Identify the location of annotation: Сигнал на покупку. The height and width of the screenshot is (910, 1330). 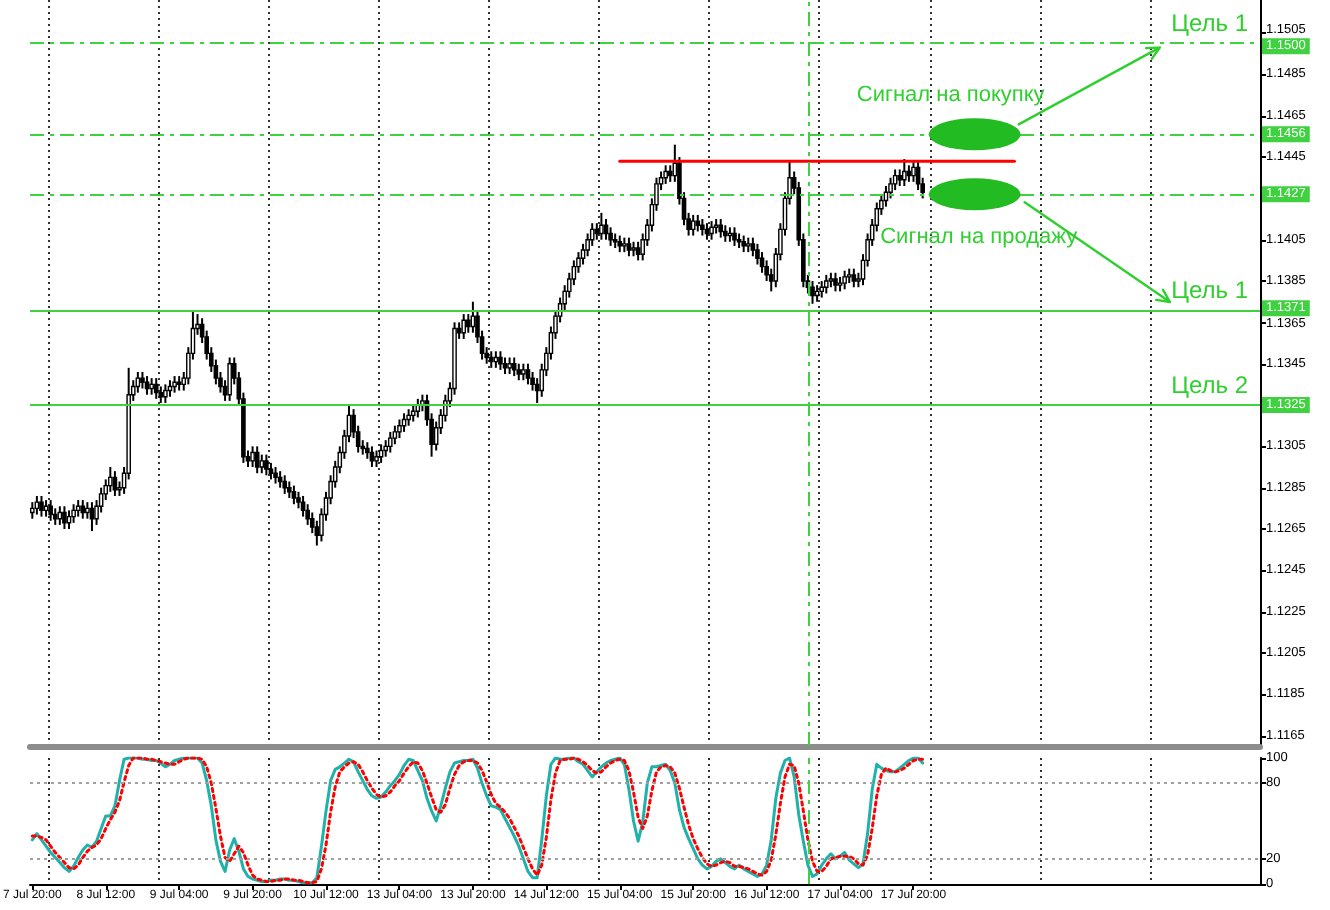
(951, 95).